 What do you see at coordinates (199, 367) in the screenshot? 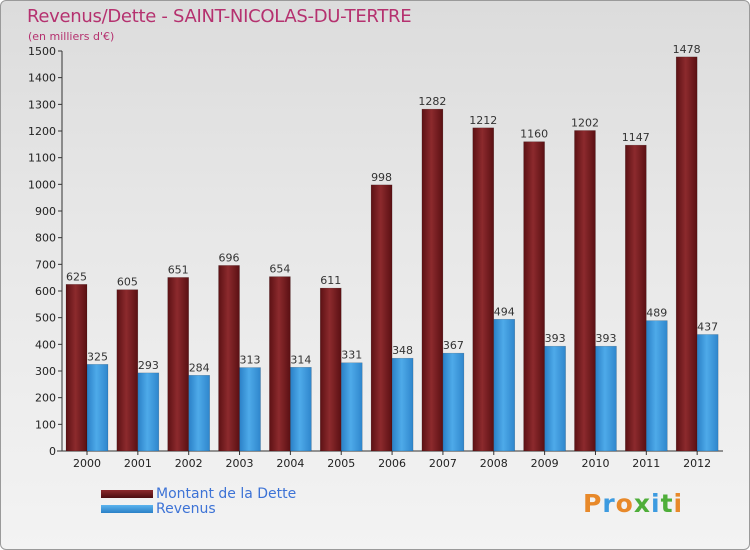
I see `data-label-revenus: 284` at bounding box center [199, 367].